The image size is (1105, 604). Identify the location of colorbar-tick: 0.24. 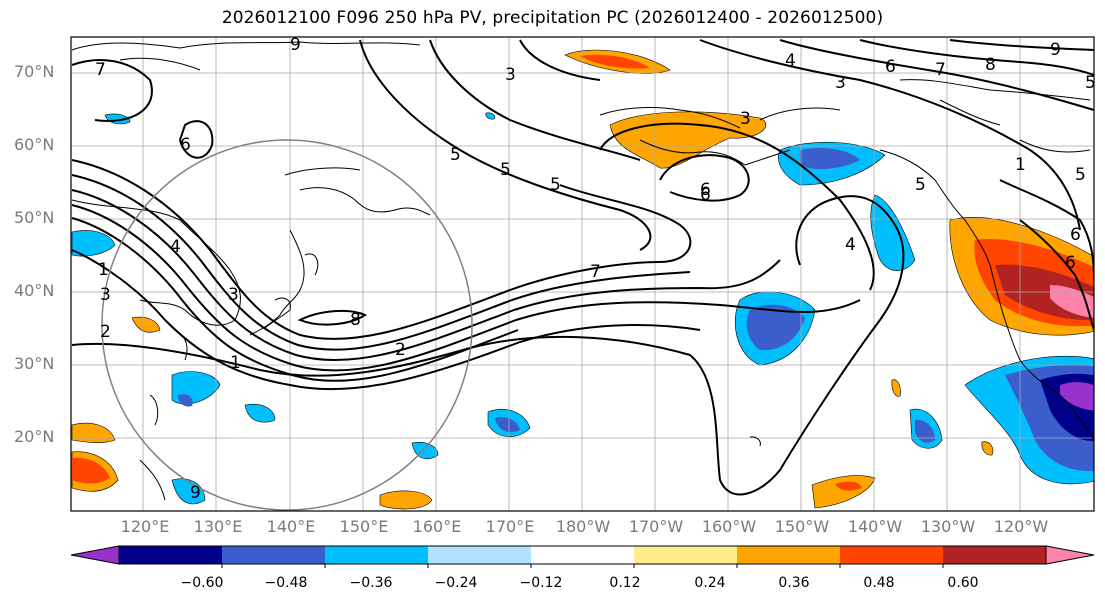
(710, 583).